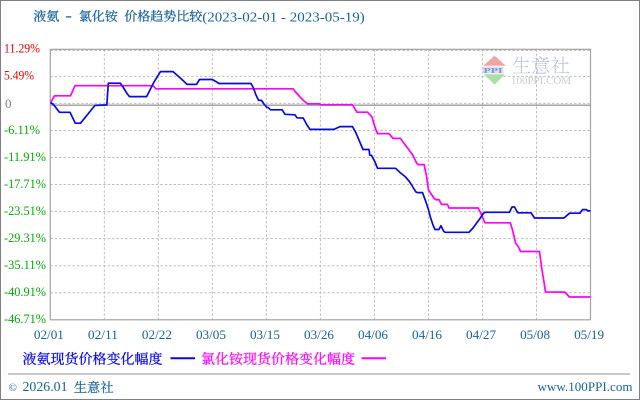  Describe the element at coordinates (283, 17) in the screenshot. I see `svg-text: (2023-02-01 - 2023-05-19)` at that location.